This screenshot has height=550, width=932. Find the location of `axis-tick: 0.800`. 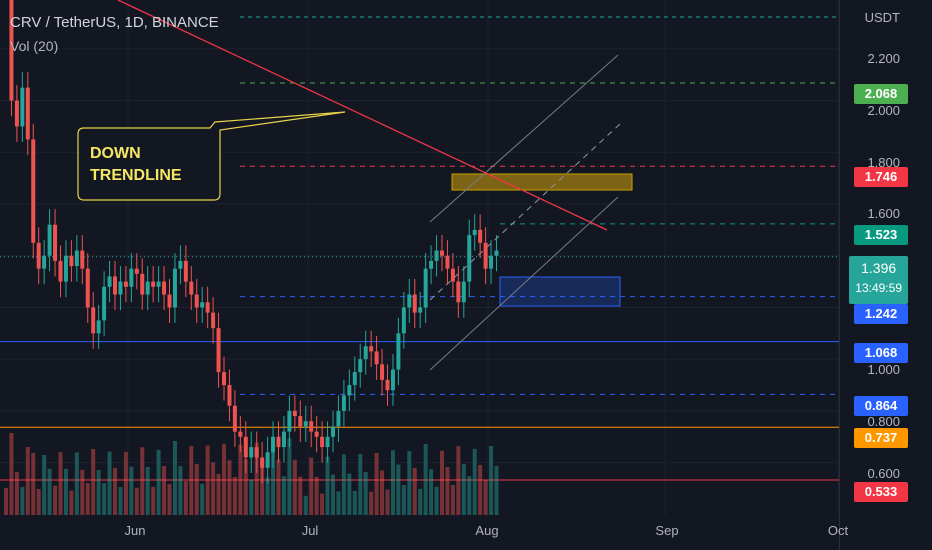

axis-tick: 0.800 is located at coordinates (883, 421).